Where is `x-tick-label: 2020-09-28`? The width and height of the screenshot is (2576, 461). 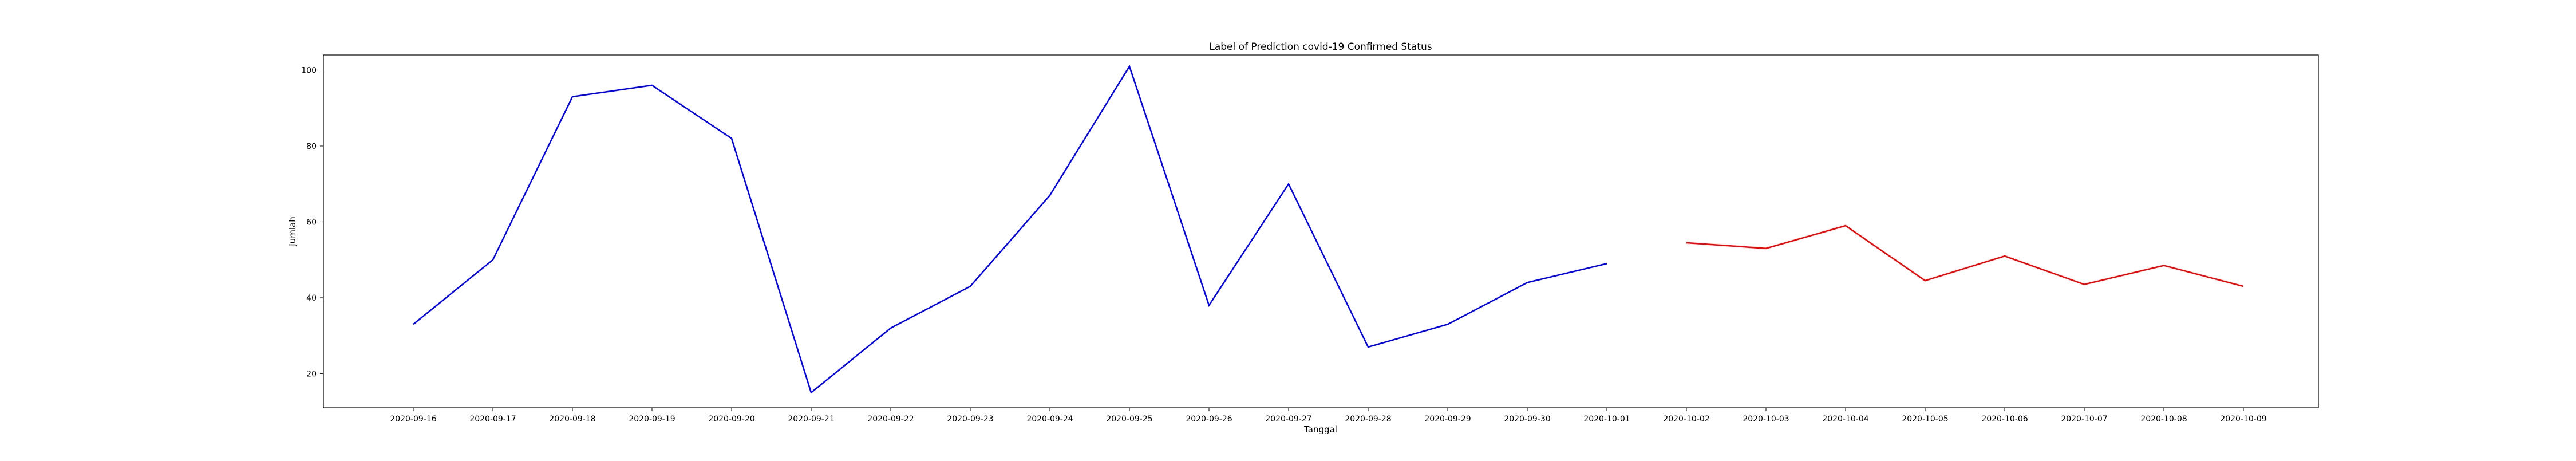
x-tick-label: 2020-09-28 is located at coordinates (1368, 420).